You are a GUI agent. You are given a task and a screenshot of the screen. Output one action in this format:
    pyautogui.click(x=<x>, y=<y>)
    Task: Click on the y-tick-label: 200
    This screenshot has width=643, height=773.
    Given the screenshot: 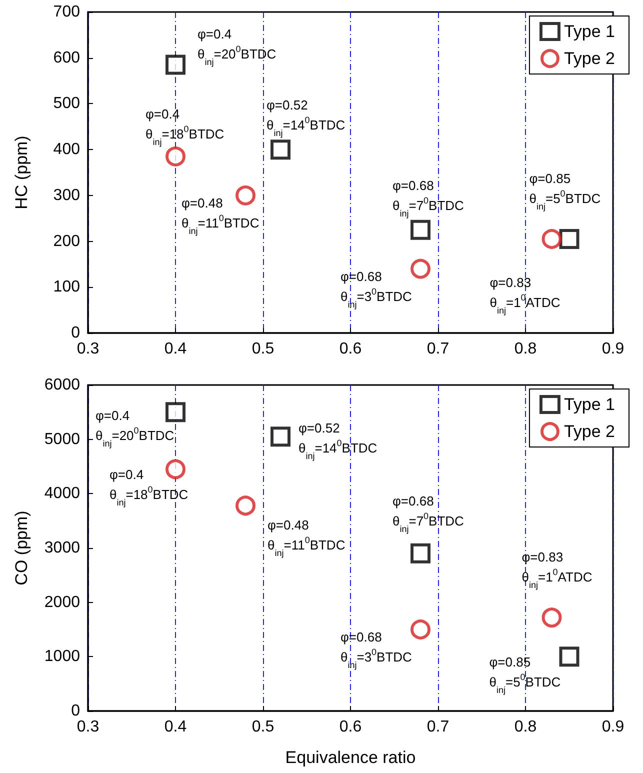 What is the action you would take?
    pyautogui.click(x=66, y=241)
    